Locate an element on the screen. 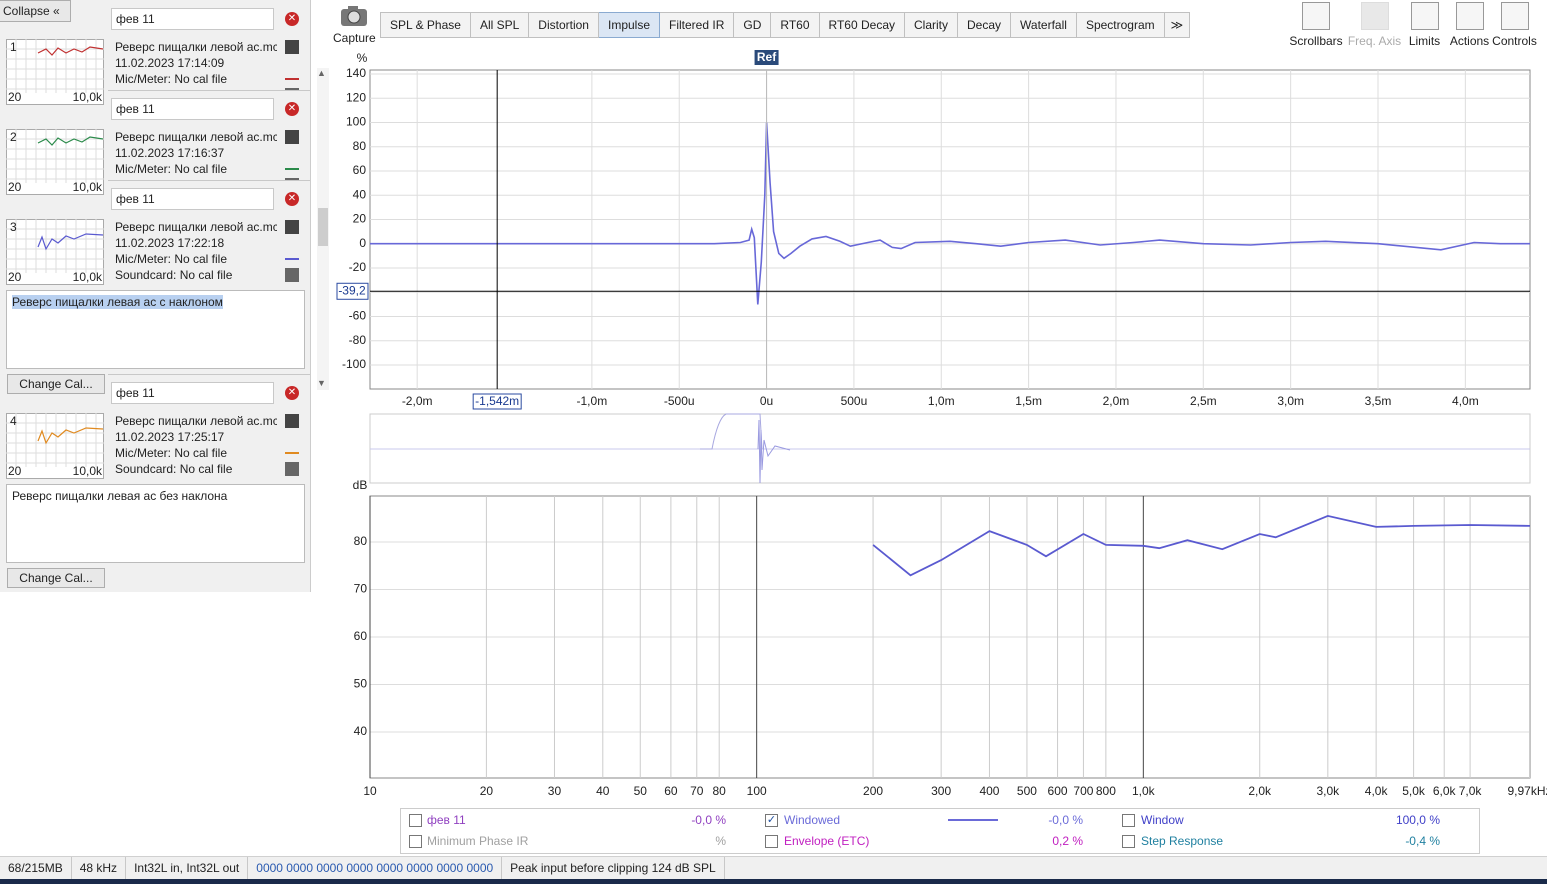  legend-name: Step Response is located at coordinates (1182, 841).